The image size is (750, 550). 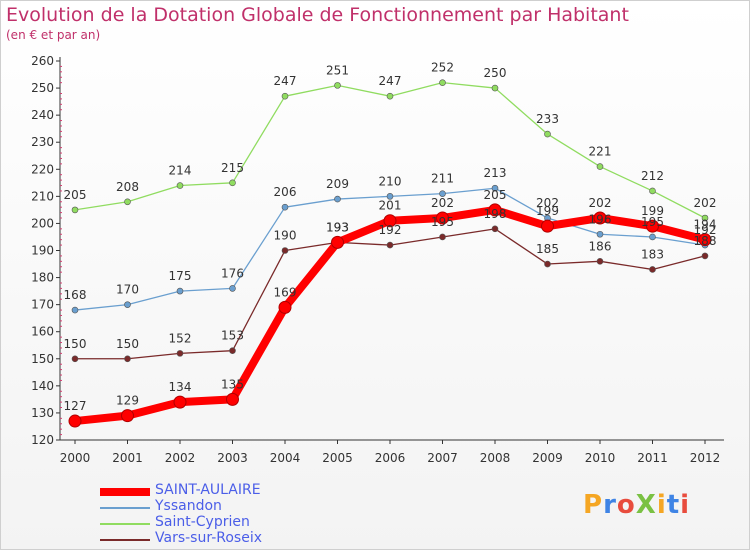 I want to click on y-tick-label: 170, so click(x=42, y=305).